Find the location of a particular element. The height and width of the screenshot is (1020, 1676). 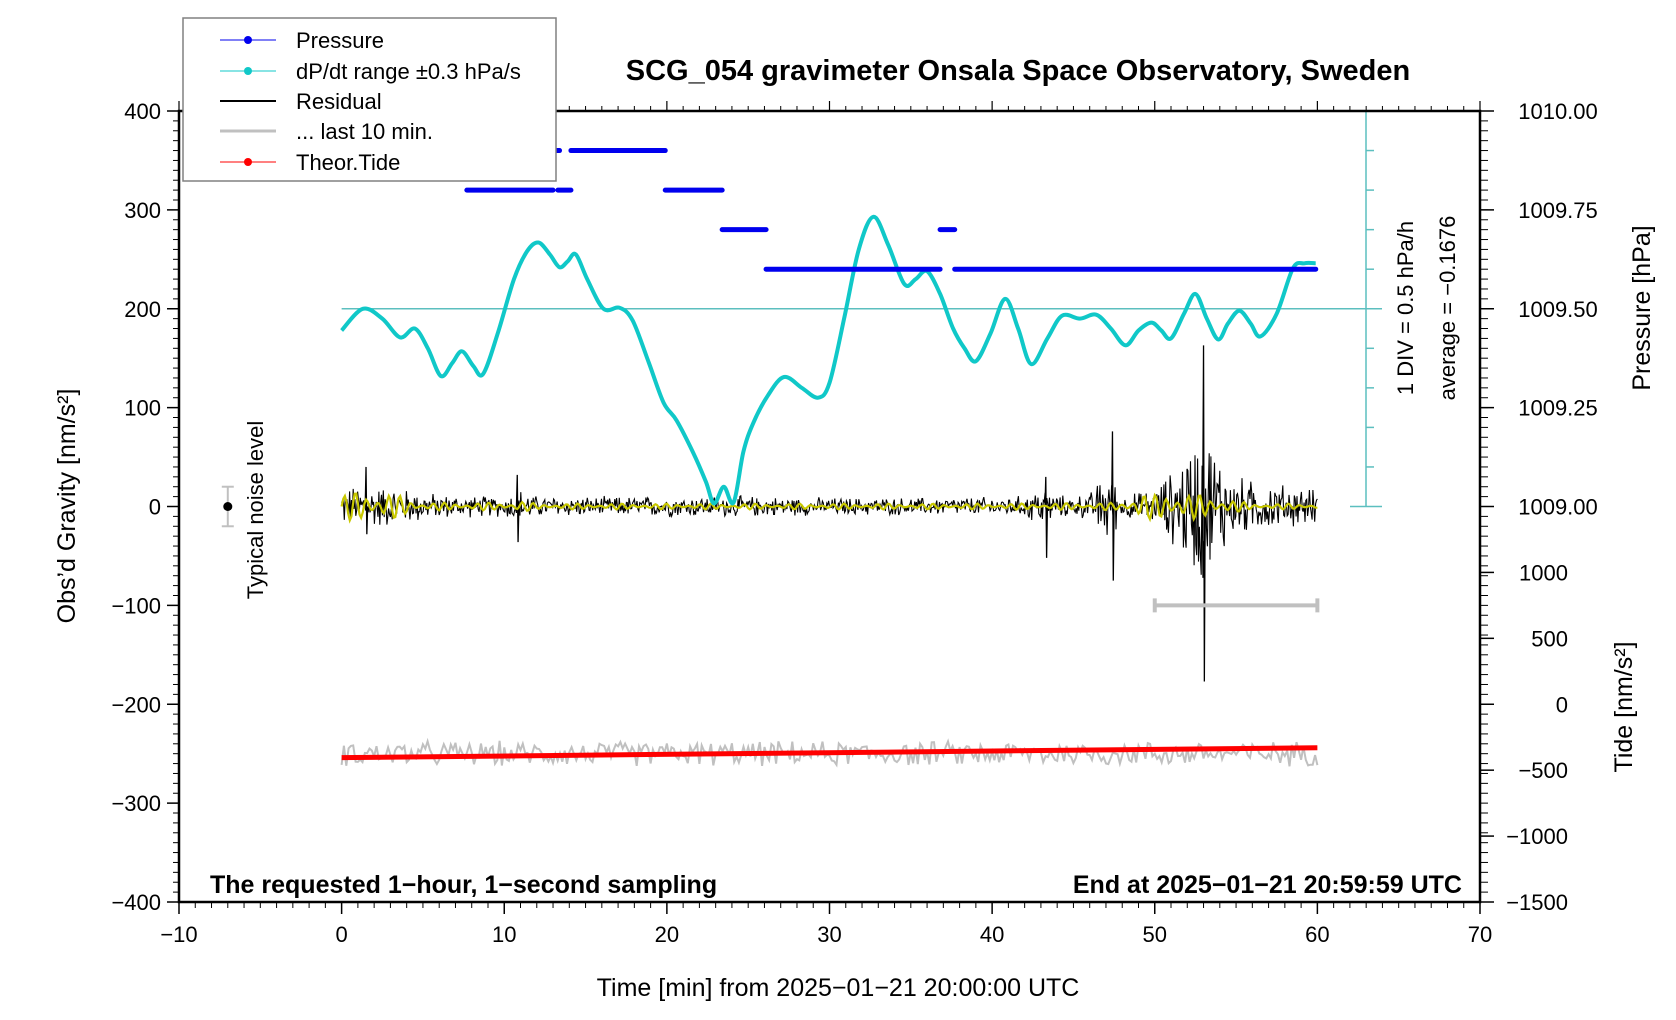

y-tick-label: 100 is located at coordinates (142, 408).